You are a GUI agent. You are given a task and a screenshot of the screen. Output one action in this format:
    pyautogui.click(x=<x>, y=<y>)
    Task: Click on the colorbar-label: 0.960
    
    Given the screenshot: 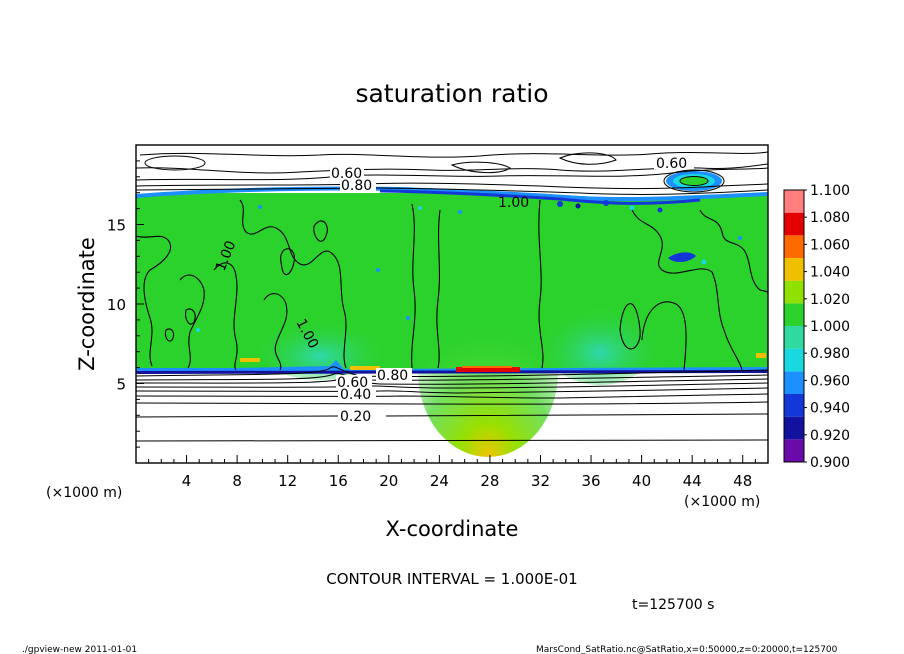 What is the action you would take?
    pyautogui.click(x=830, y=381)
    